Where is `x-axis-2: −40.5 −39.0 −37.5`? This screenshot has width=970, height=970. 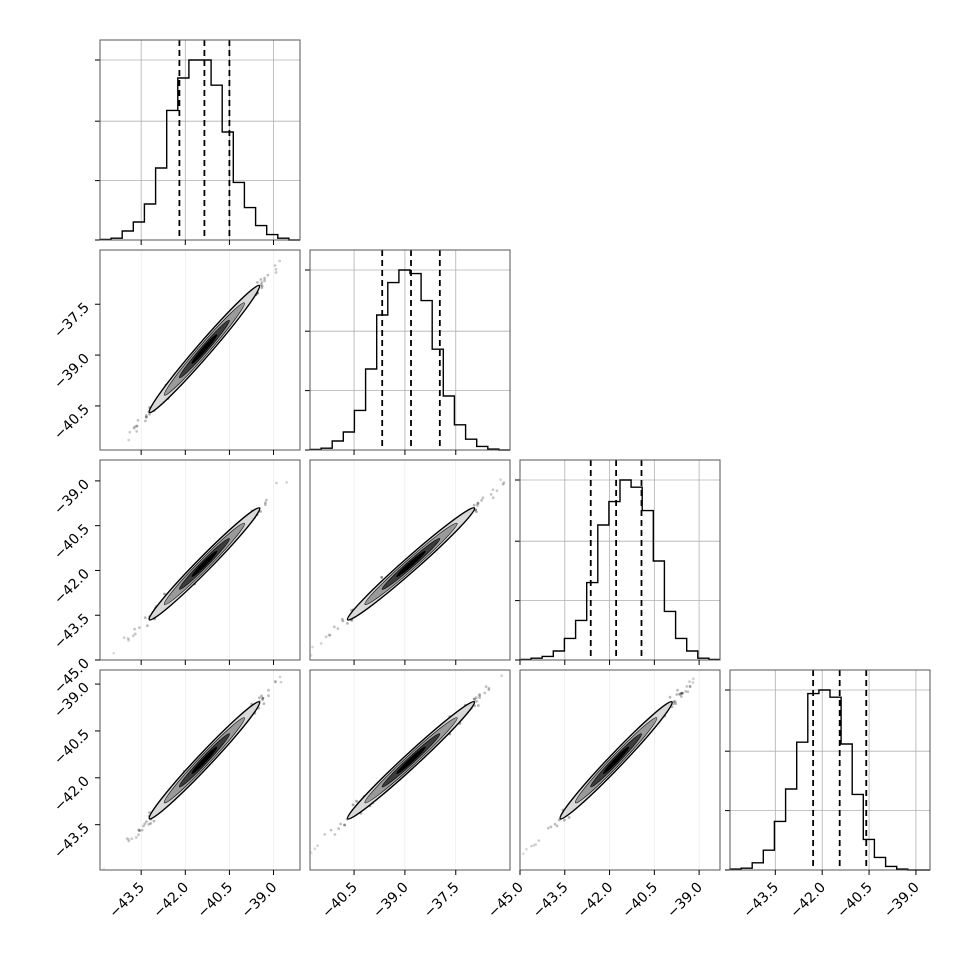
x-axis-2: −40.5 −39.0 −37.5 is located at coordinates (391, 685).